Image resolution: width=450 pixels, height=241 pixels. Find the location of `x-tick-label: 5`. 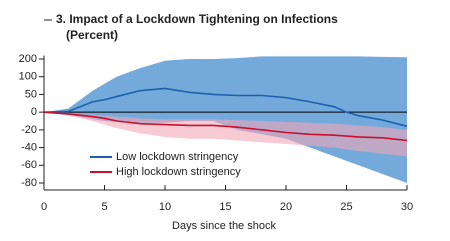

x-tick-label: 5 is located at coordinates (104, 207).